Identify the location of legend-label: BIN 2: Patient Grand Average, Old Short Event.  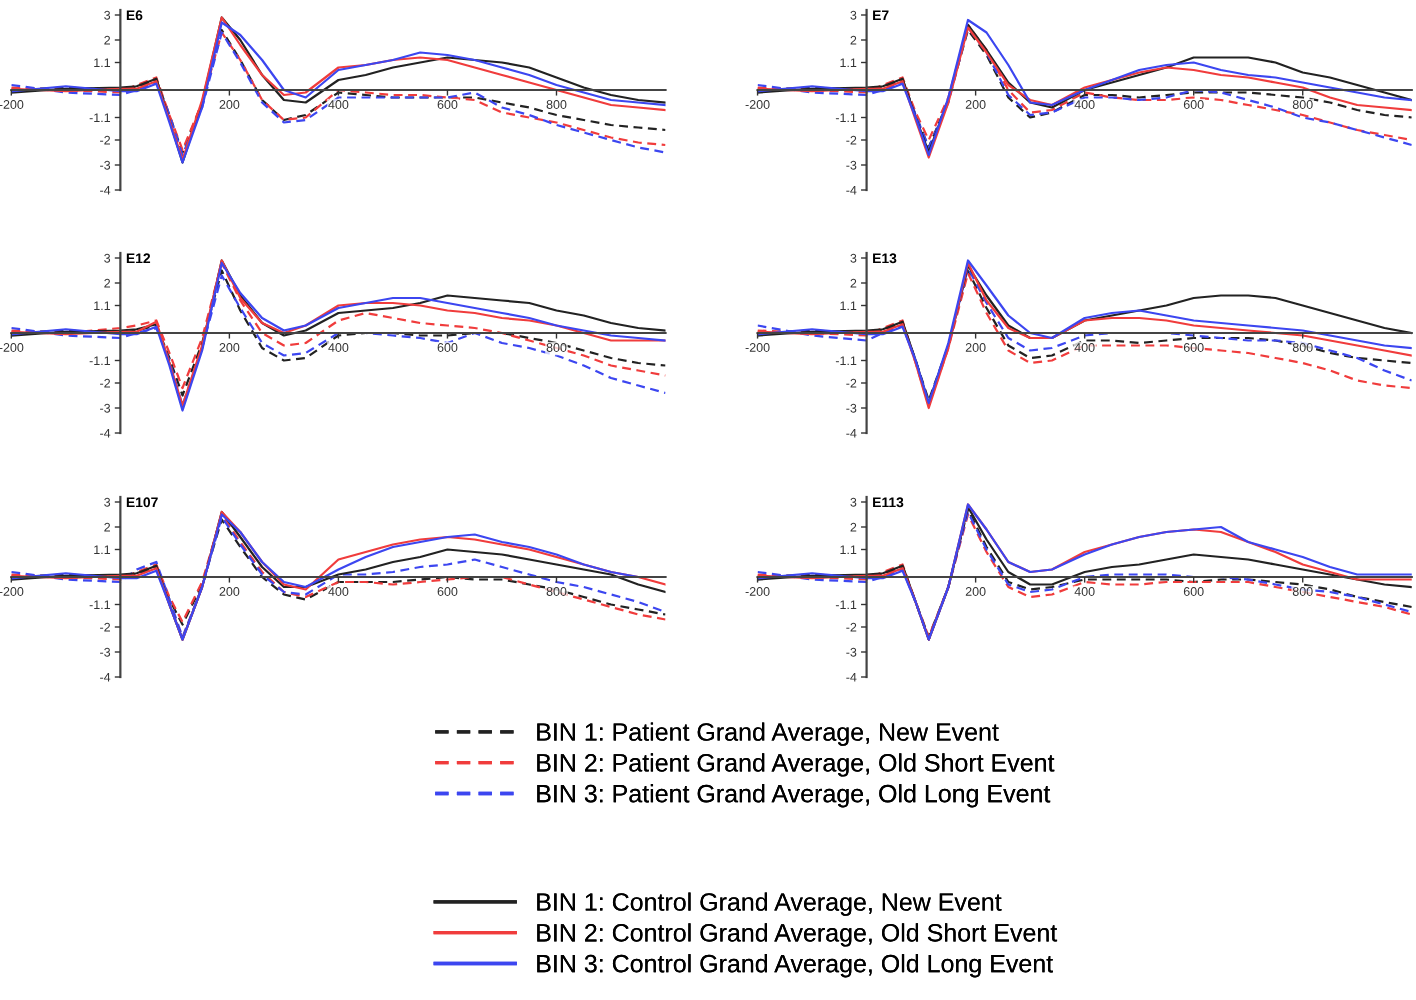
(796, 765).